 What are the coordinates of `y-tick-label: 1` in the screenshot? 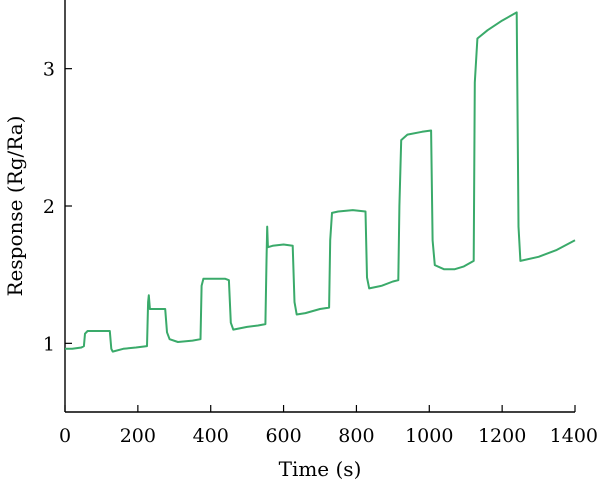 It's located at (49, 344).